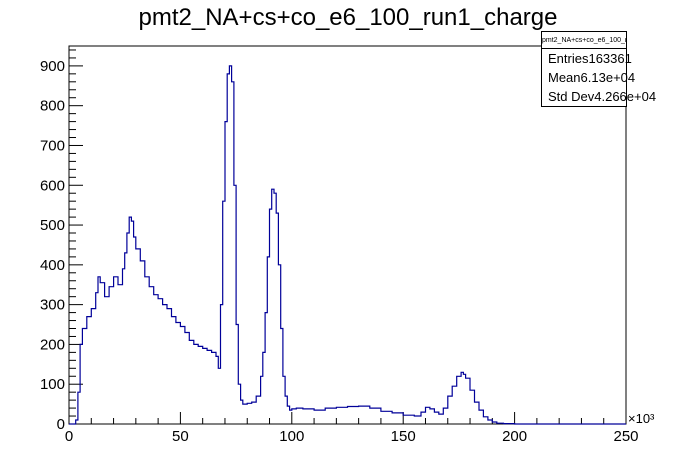 This screenshot has width=696, height=472. I want to click on x-tick-label: 200, so click(514, 436).